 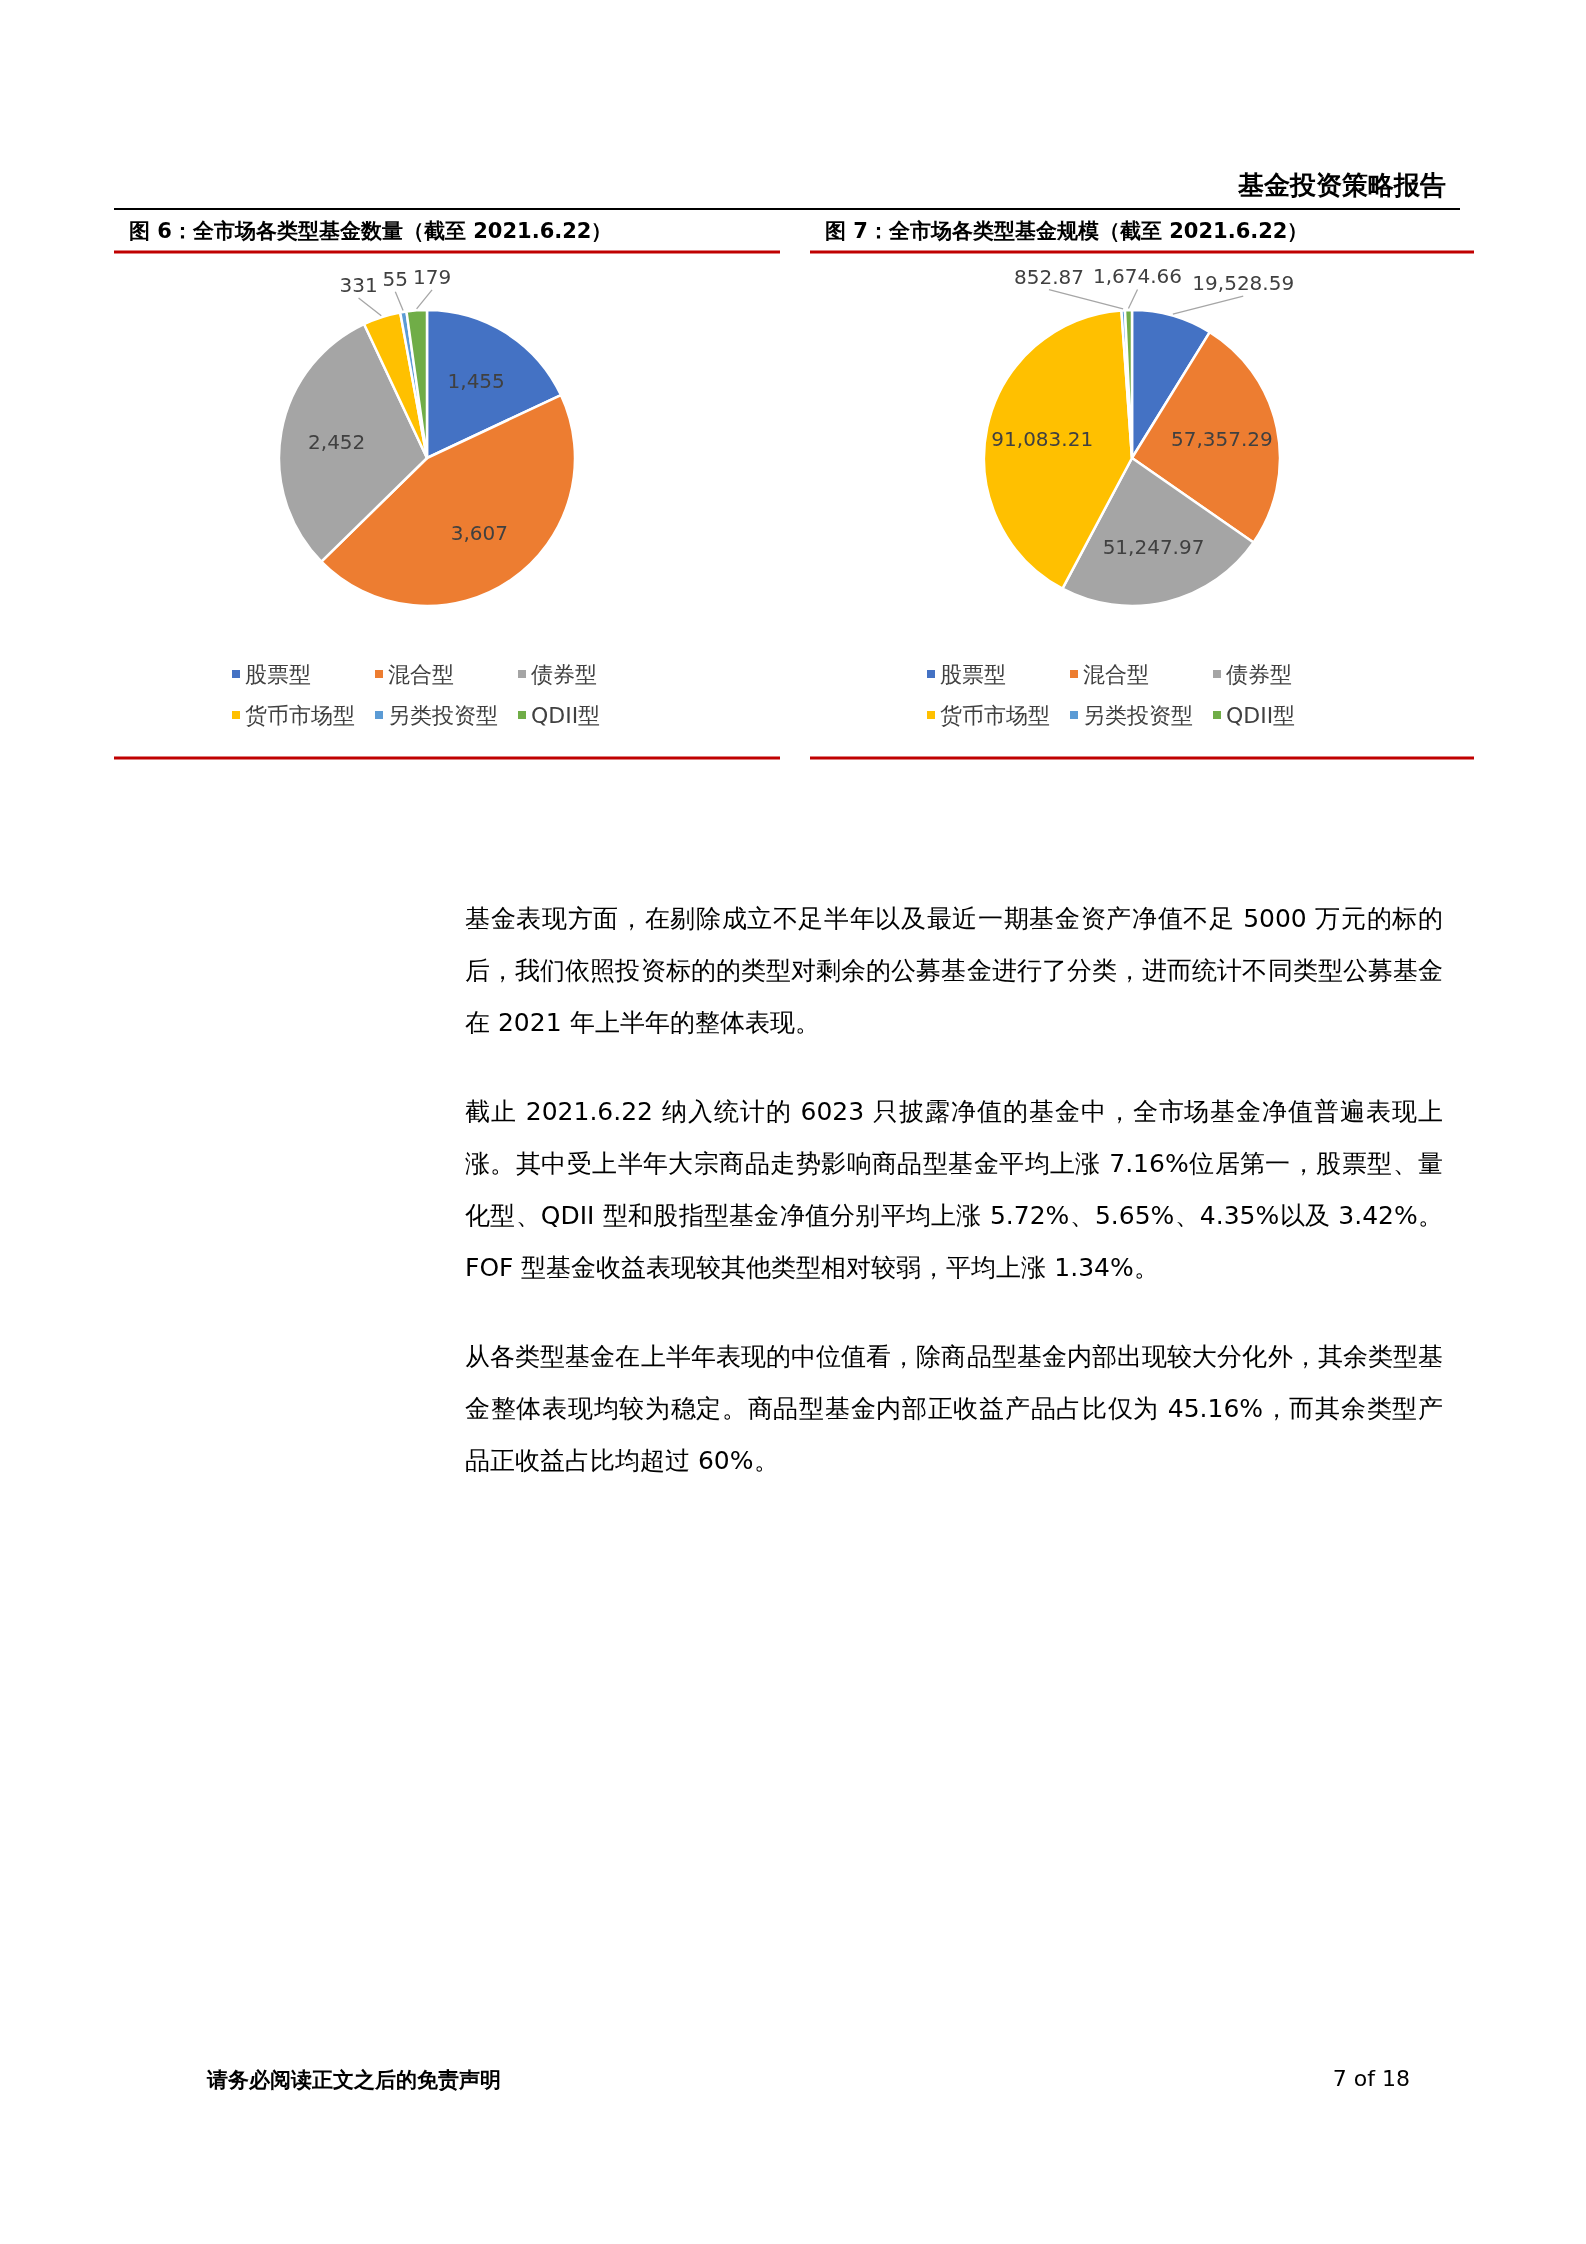 I want to click on text: 请务必阅读正文之后的免责声明, so click(x=354, y=2080).